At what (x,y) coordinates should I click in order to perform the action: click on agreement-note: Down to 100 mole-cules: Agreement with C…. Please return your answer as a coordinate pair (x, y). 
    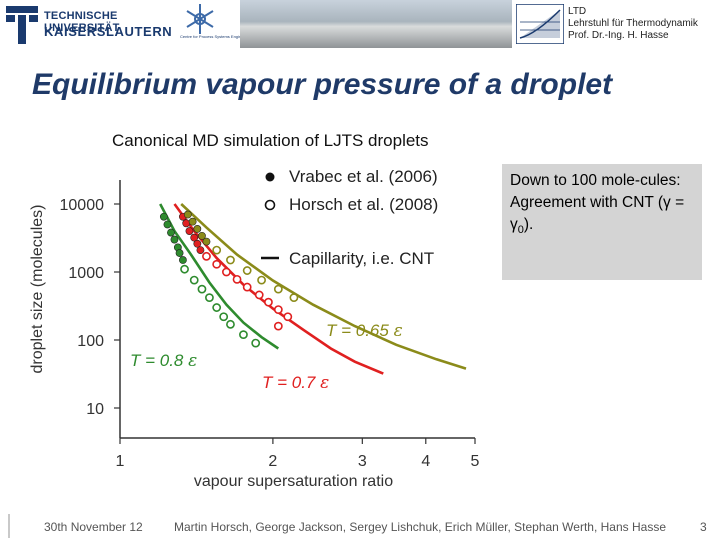
    Looking at the image, I should click on (602, 222).